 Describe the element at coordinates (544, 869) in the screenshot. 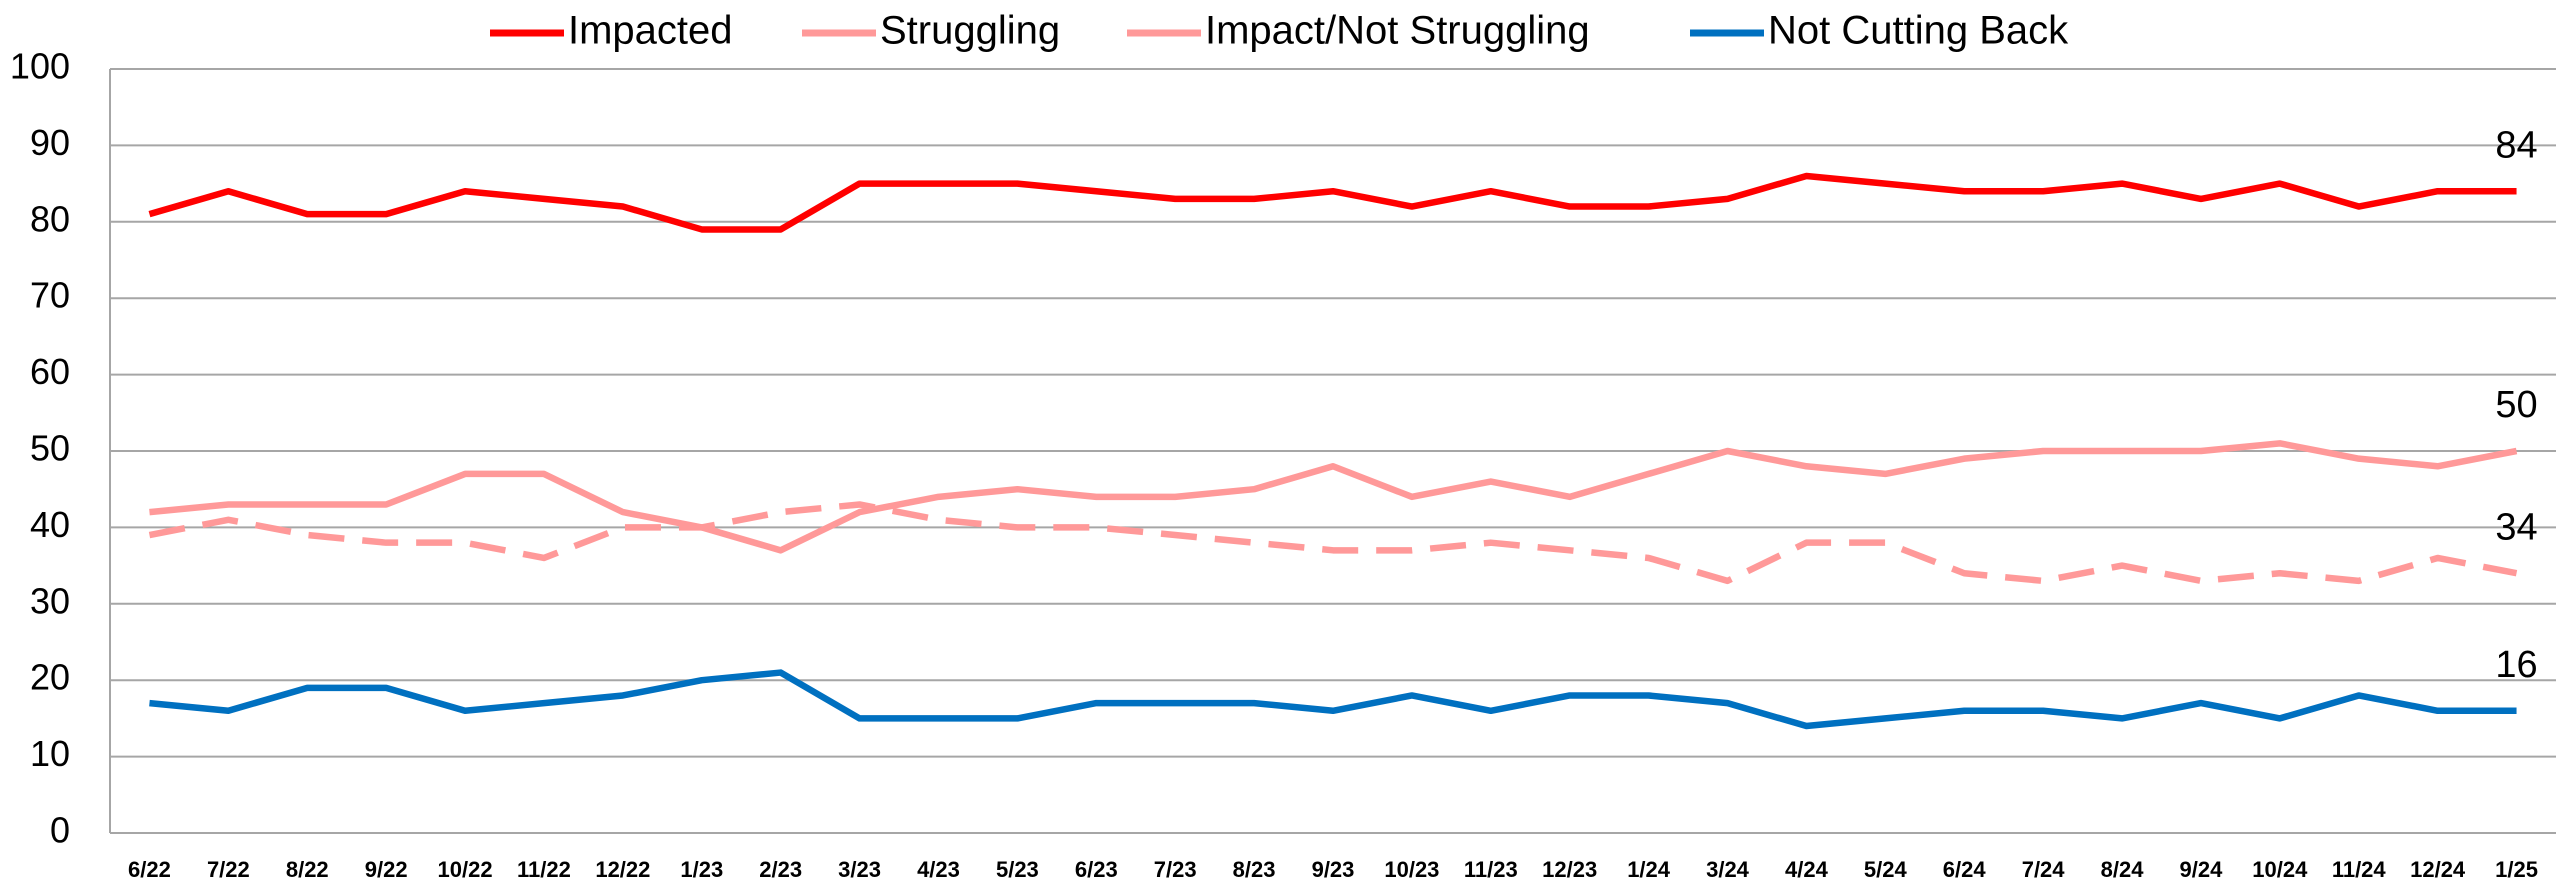

I see `x-tick-label: 11/22` at that location.